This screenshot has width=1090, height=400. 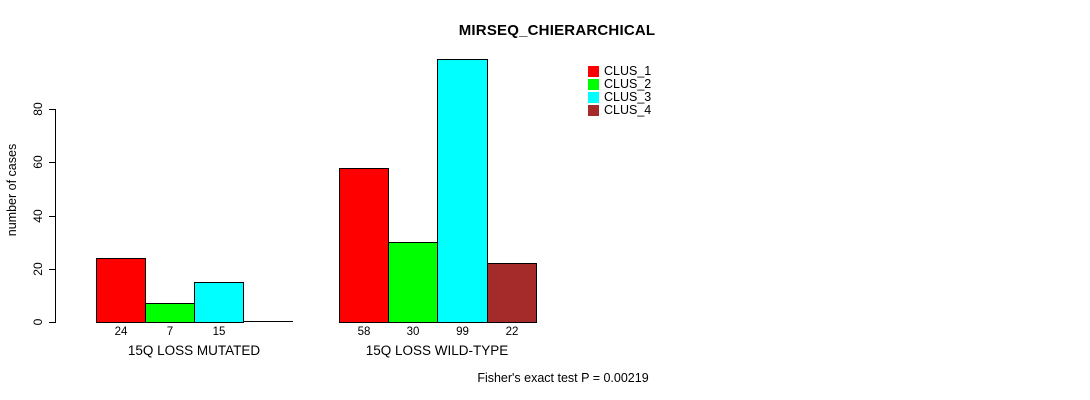 I want to click on y-axis-tick-label: 0, so click(x=38, y=322).